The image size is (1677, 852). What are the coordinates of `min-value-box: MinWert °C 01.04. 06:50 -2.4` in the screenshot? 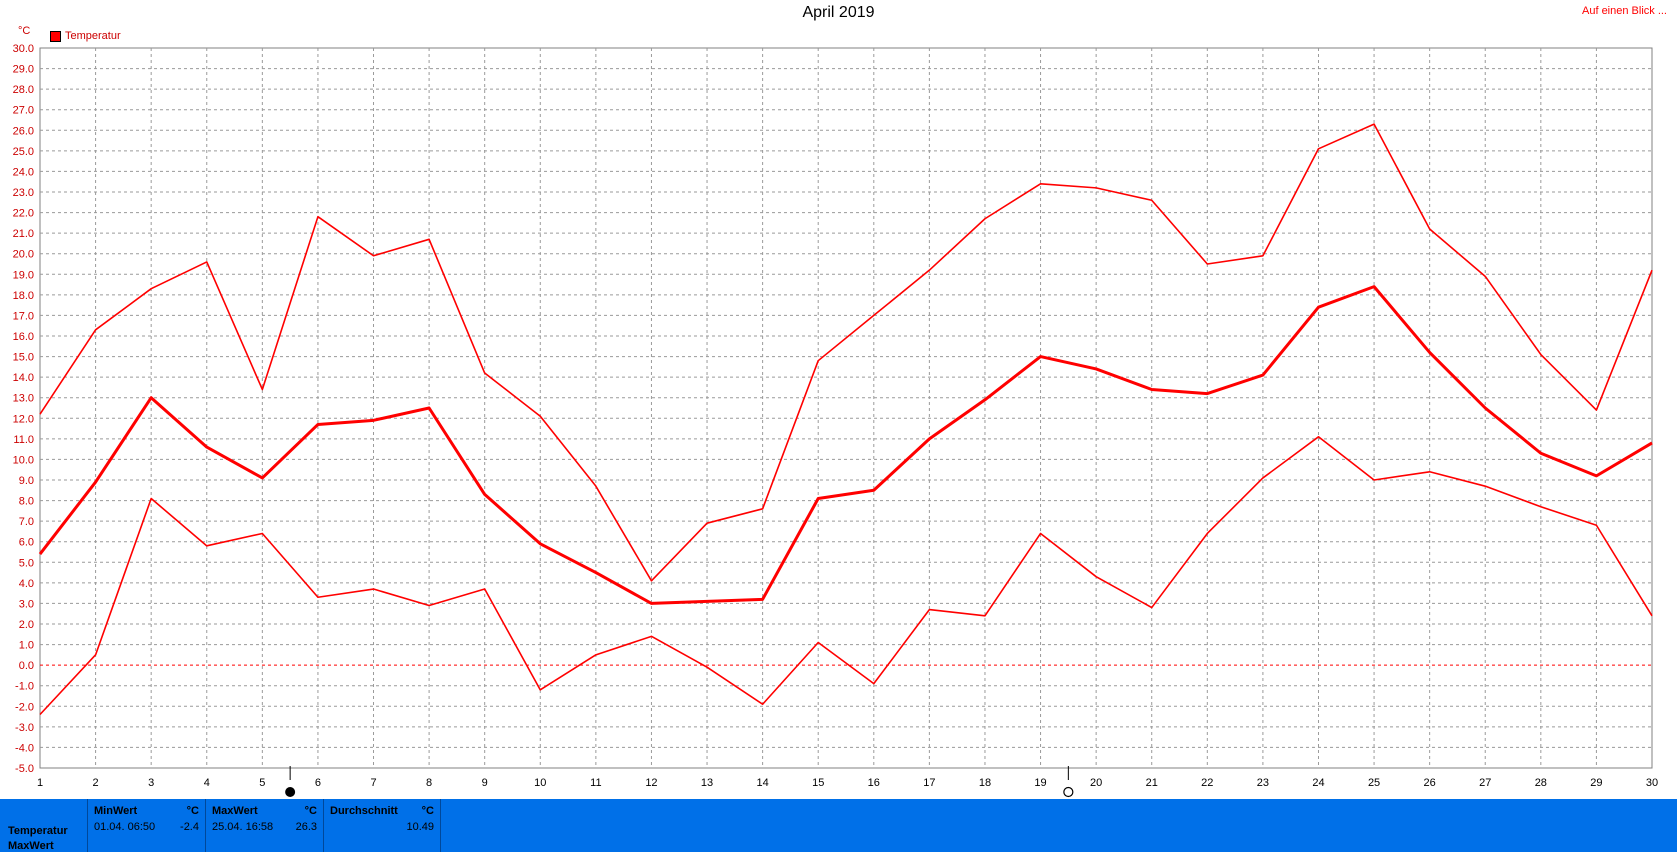 It's located at (146, 825).